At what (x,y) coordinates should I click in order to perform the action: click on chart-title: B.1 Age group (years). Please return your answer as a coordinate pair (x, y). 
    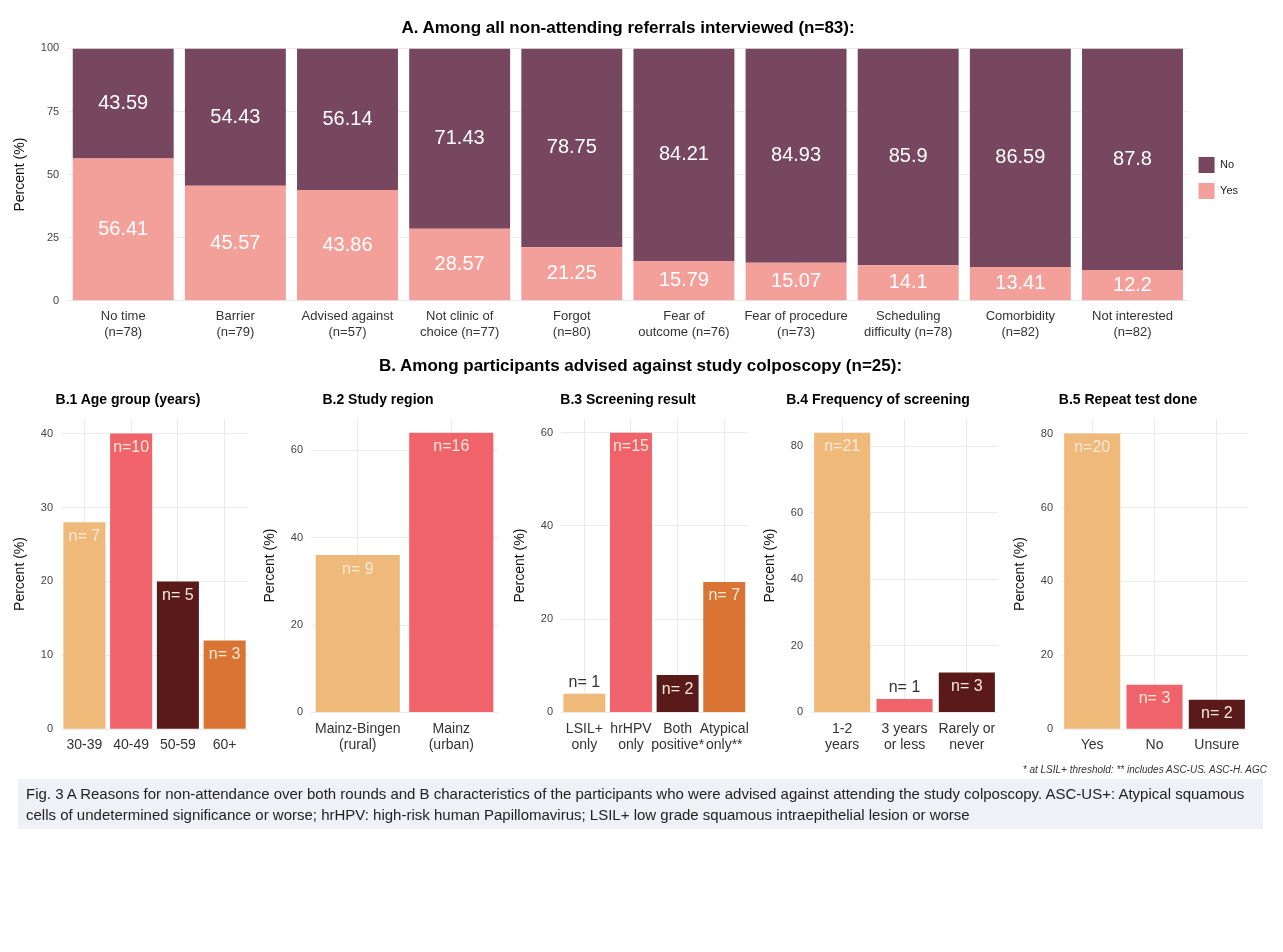
    Looking at the image, I should click on (128, 399).